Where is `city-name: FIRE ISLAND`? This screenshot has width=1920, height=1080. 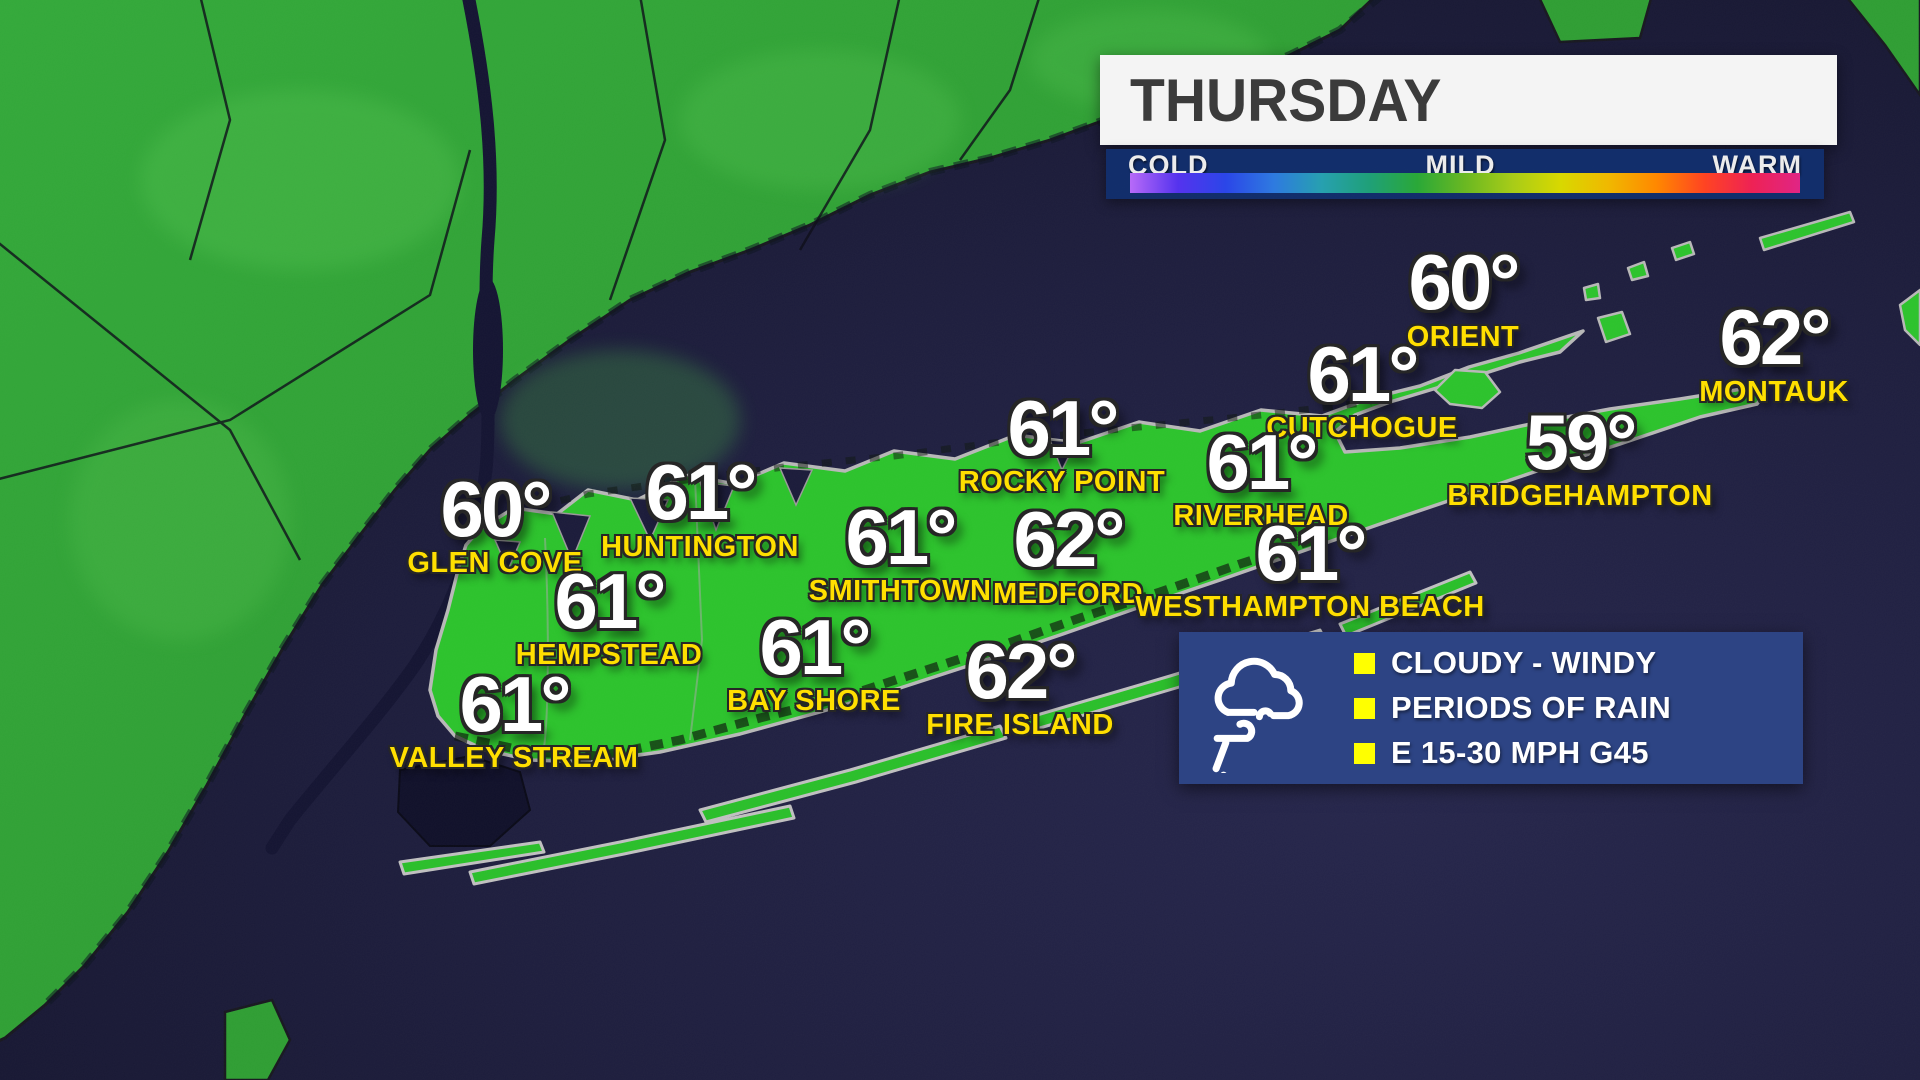
city-name: FIRE ISLAND is located at coordinates (1020, 725).